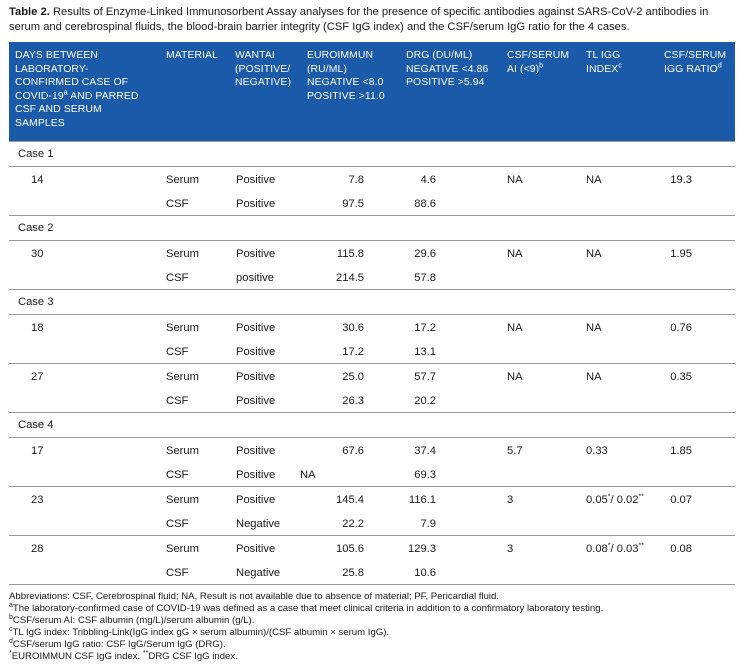 This screenshot has height=671, width=742. Describe the element at coordinates (425, 328) in the screenshot. I see `drg-serum: 17.2` at that location.